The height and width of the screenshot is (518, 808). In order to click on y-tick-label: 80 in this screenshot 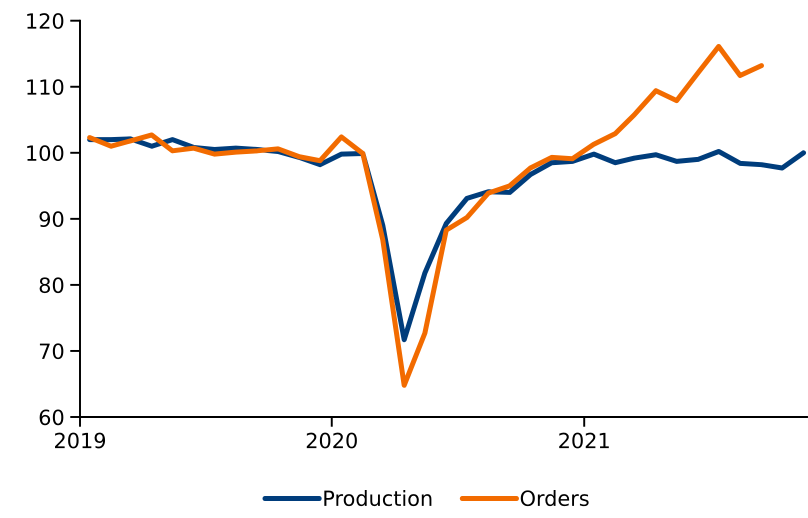, I will do `click(52, 285)`.